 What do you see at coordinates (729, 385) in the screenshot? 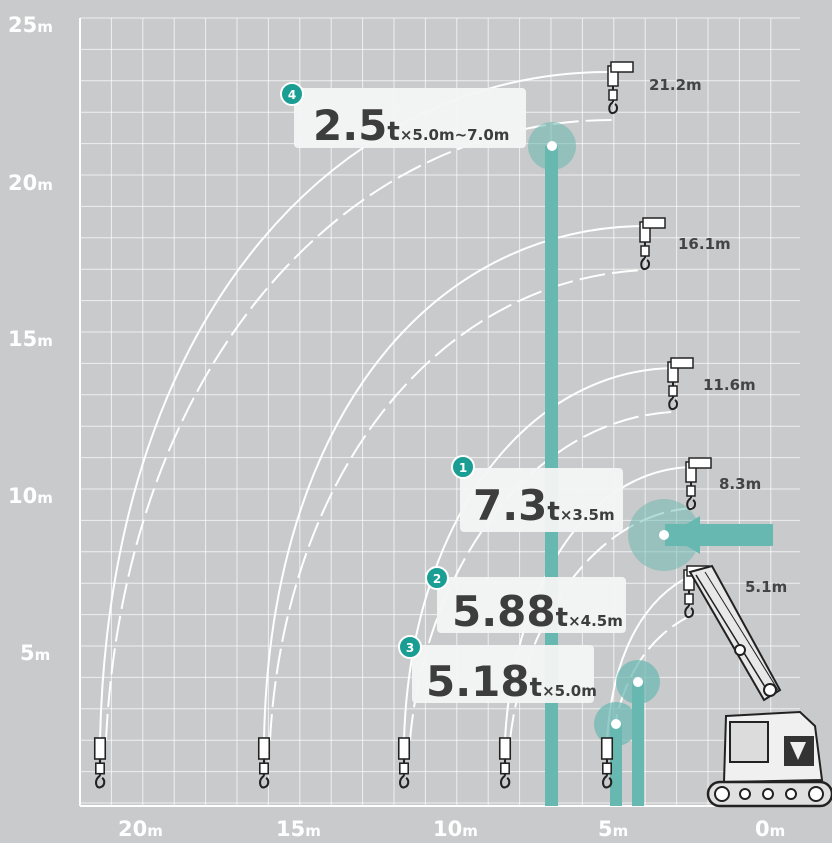
I see `boom-label-11: 11.6m` at bounding box center [729, 385].